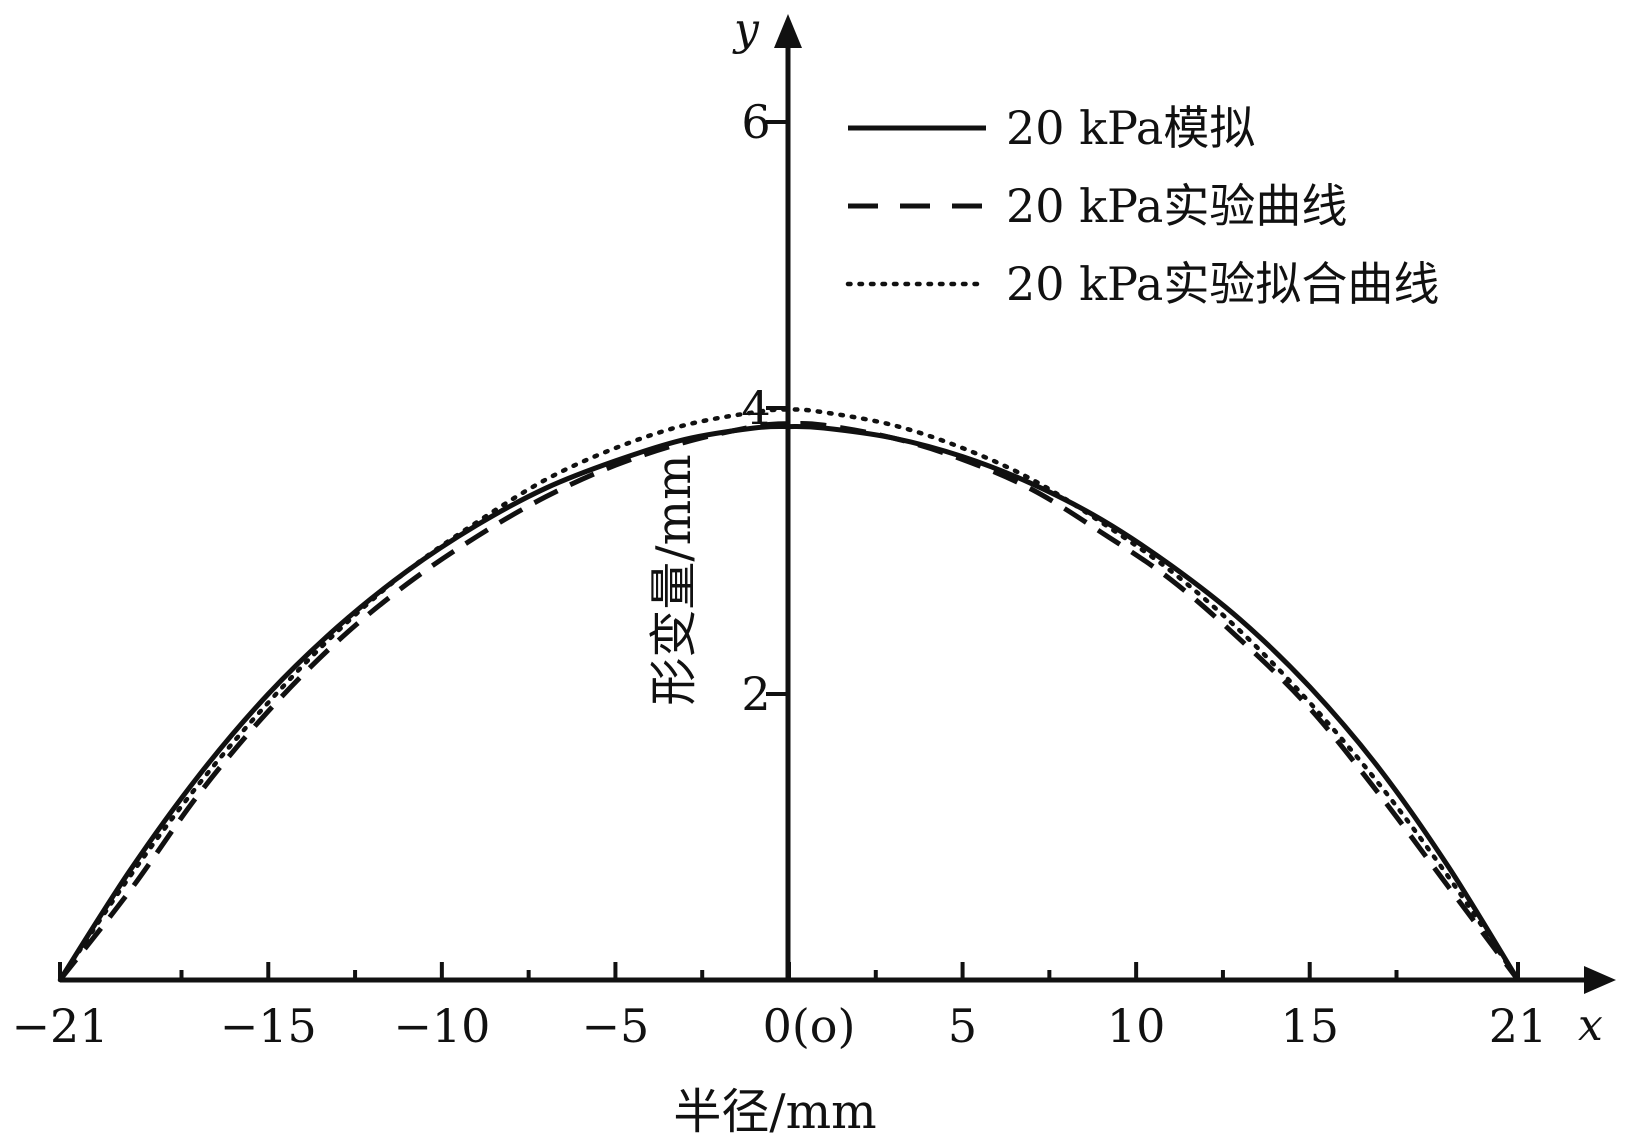 The width and height of the screenshot is (1625, 1141). What do you see at coordinates (1136, 1026) in the screenshot?
I see `x-tick-label: 10` at bounding box center [1136, 1026].